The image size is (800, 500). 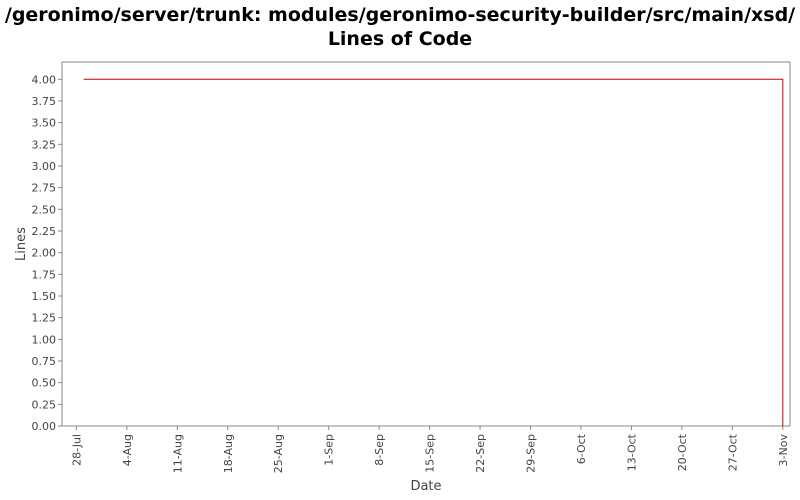 What do you see at coordinates (44, 361) in the screenshot?
I see `y-tick-label: 0.75` at bounding box center [44, 361].